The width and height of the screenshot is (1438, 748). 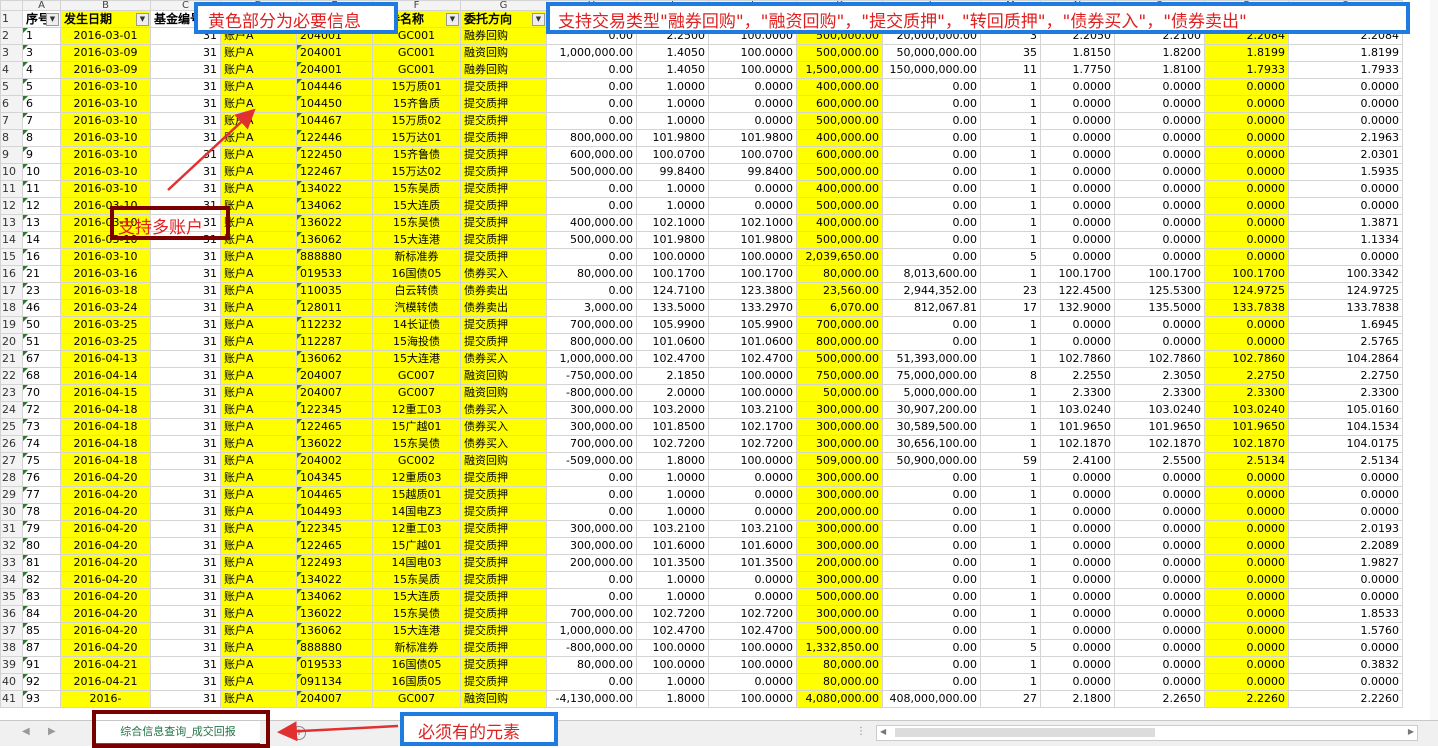 I want to click on row-number: 39, so click(x=11, y=665).